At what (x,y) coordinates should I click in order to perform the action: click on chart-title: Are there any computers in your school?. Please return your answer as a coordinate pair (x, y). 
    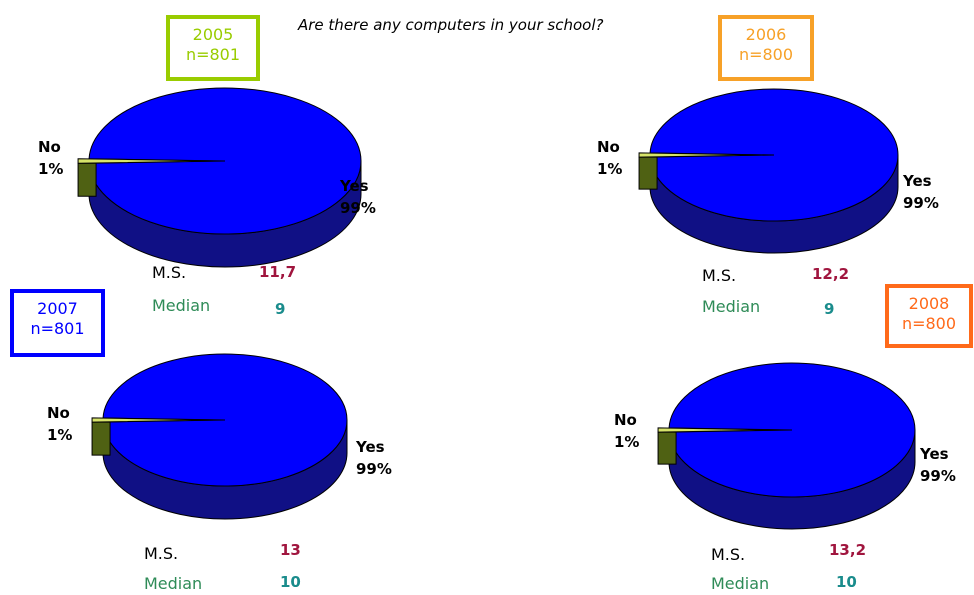
    Looking at the image, I should click on (451, 25).